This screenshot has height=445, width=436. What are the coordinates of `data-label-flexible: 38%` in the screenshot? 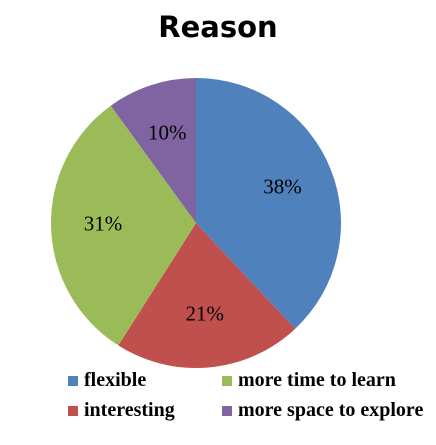 It's located at (282, 187).